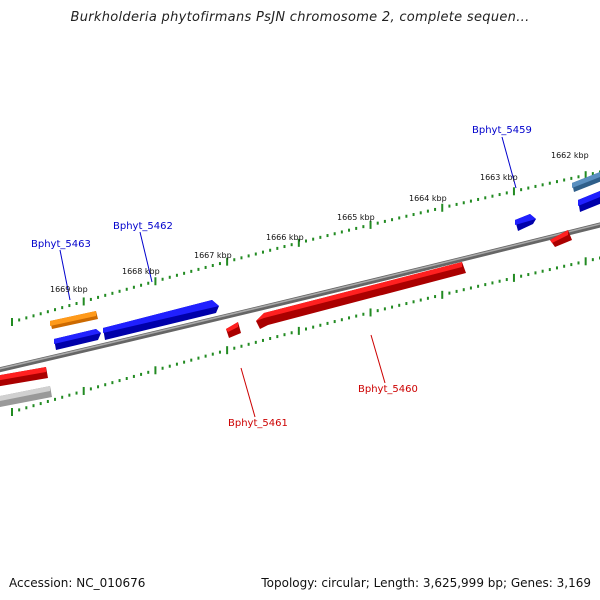 The image size is (600, 600). Describe the element at coordinates (285, 237) in the screenshot. I see `tick-label-1666: 1666 kbp` at that location.